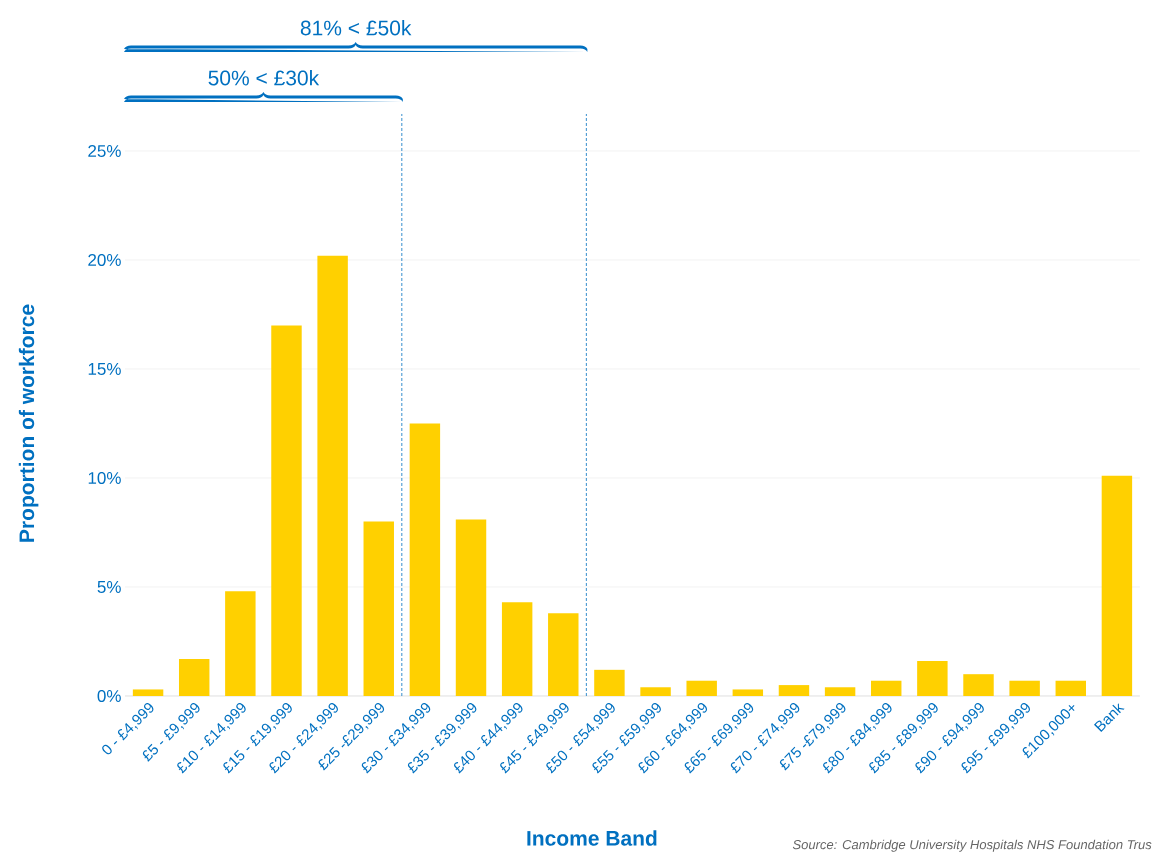  I want to click on y-axis-title: Proportion of workforce, so click(28, 423).